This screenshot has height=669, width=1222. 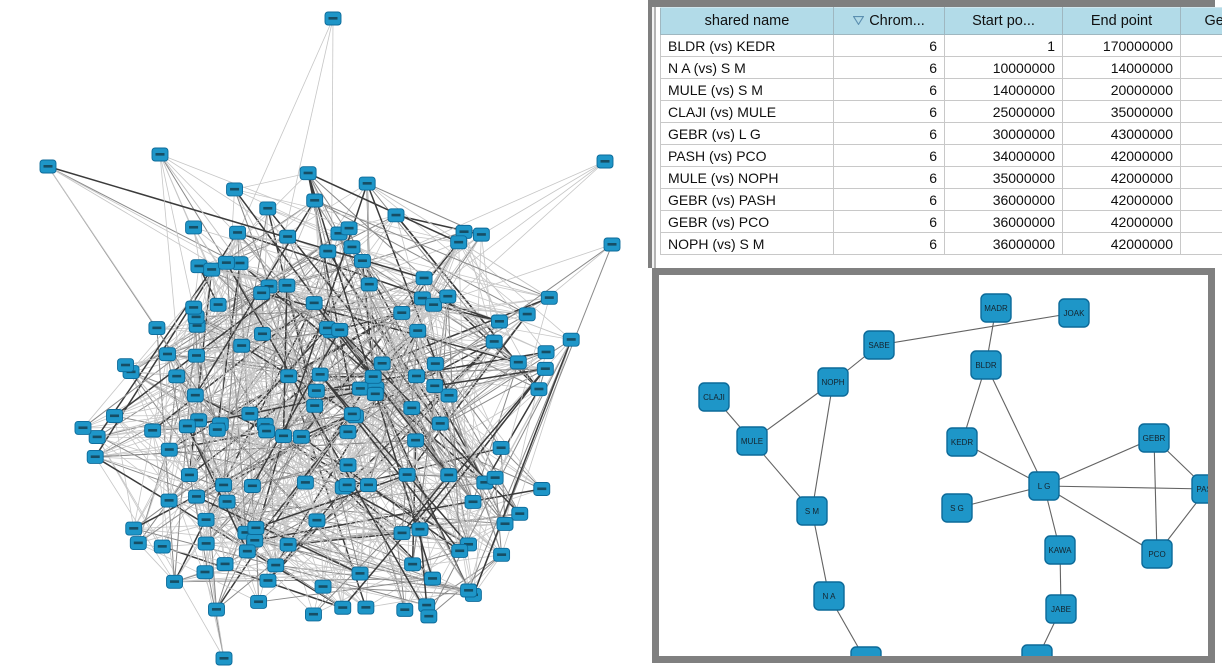 What do you see at coordinates (1044, 486) in the screenshot?
I see `subnetwork-node: L G` at bounding box center [1044, 486].